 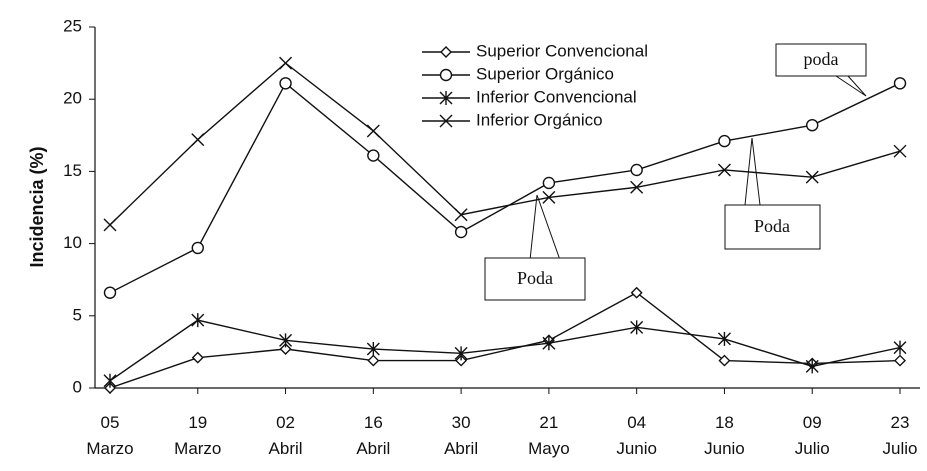 I want to click on y-tick-label: 5, so click(x=77, y=314).